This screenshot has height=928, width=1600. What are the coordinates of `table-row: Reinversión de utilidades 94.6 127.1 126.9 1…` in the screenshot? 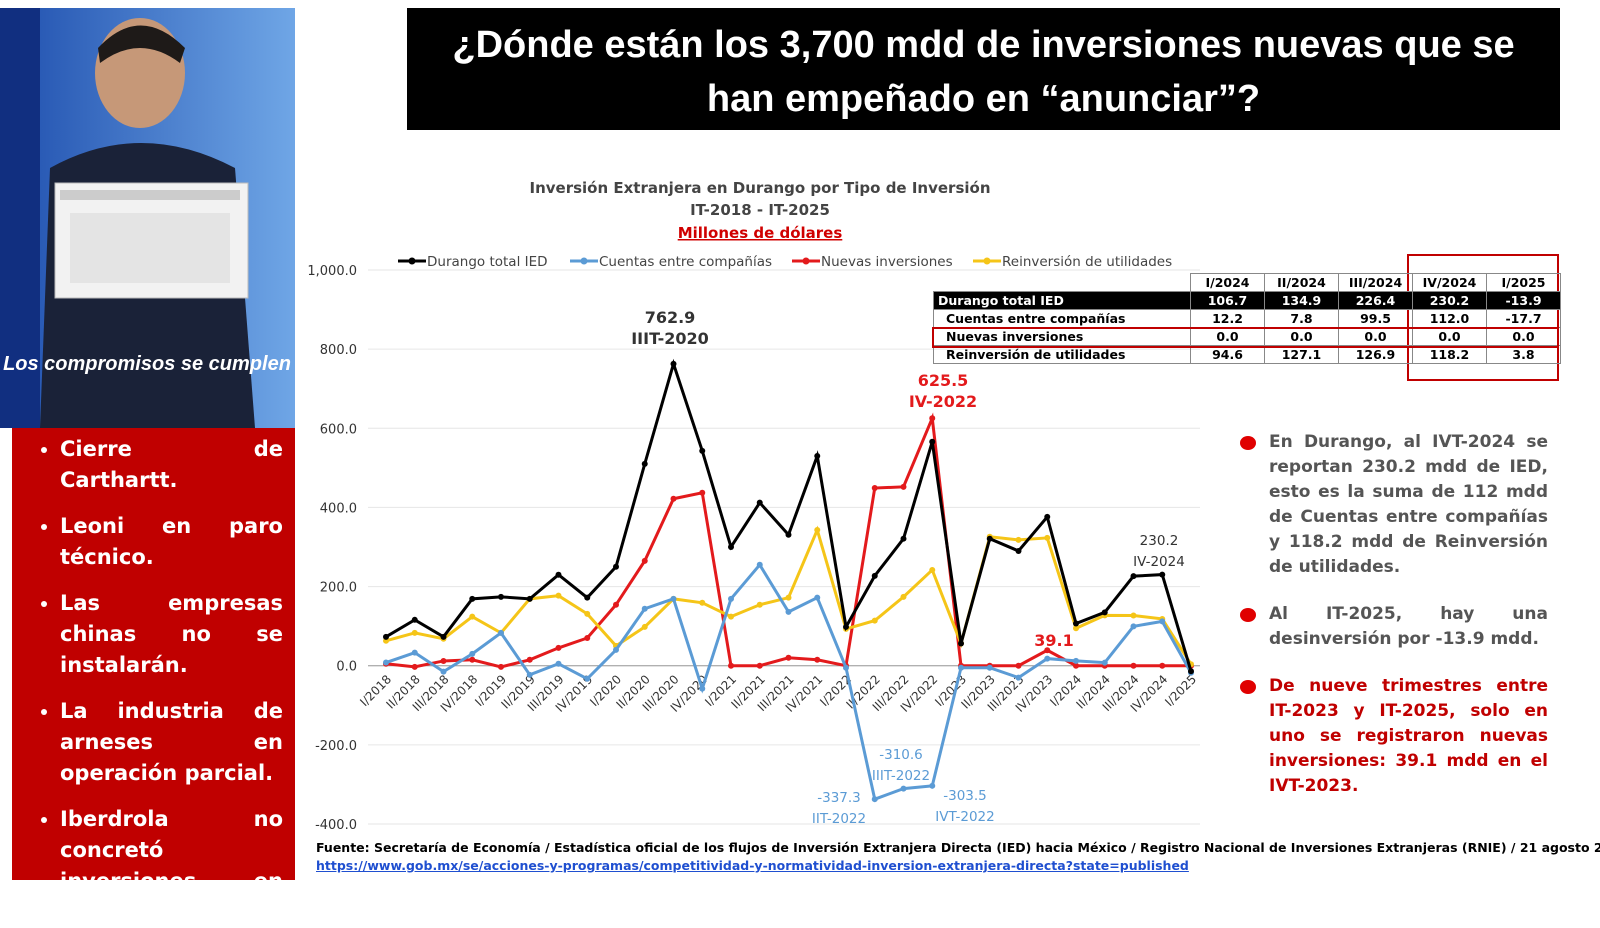 It's located at (1247, 354).